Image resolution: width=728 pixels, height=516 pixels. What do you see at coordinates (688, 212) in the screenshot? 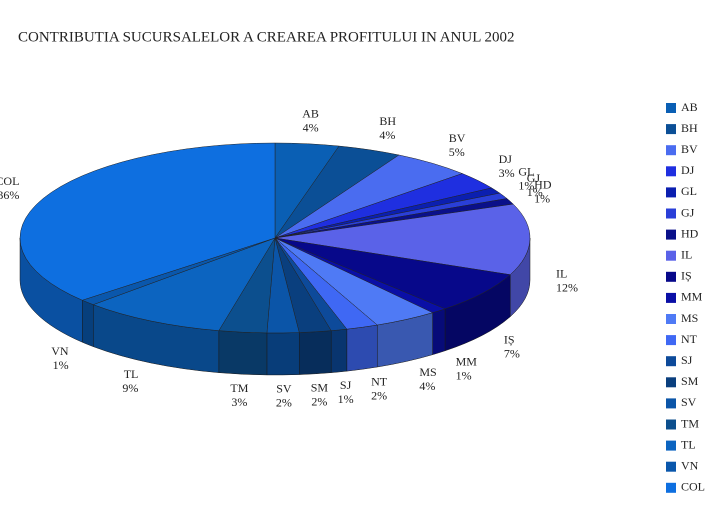
I see `legend-label: GJ` at bounding box center [688, 212].